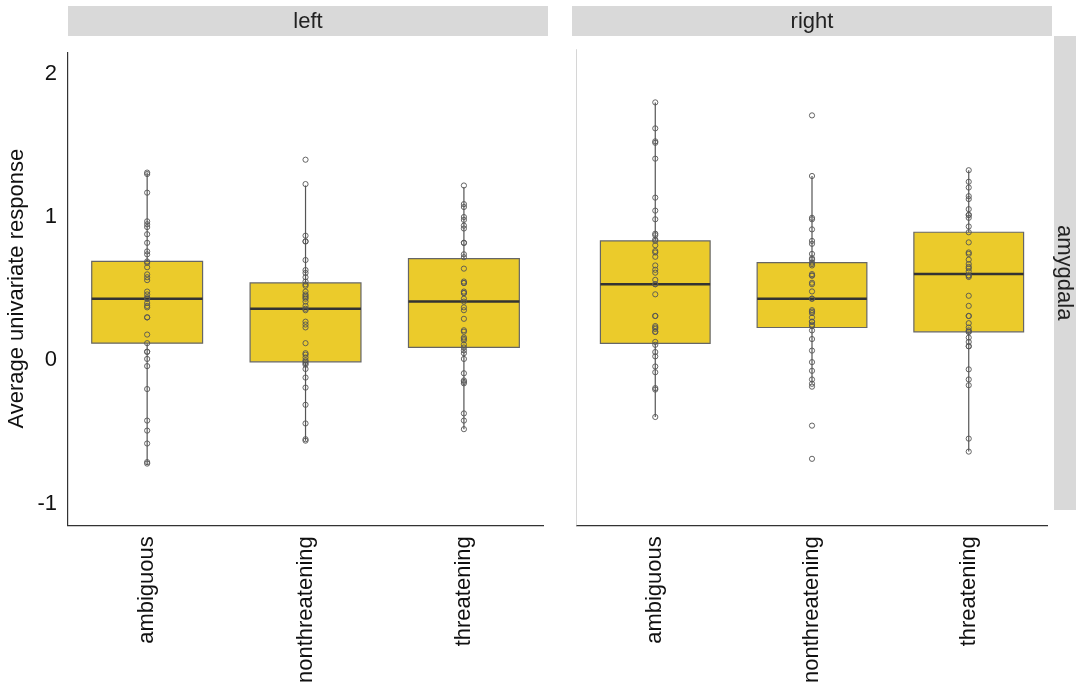 The width and height of the screenshot is (1076, 692). I want to click on y-tick-label: 0, so click(50, 359).